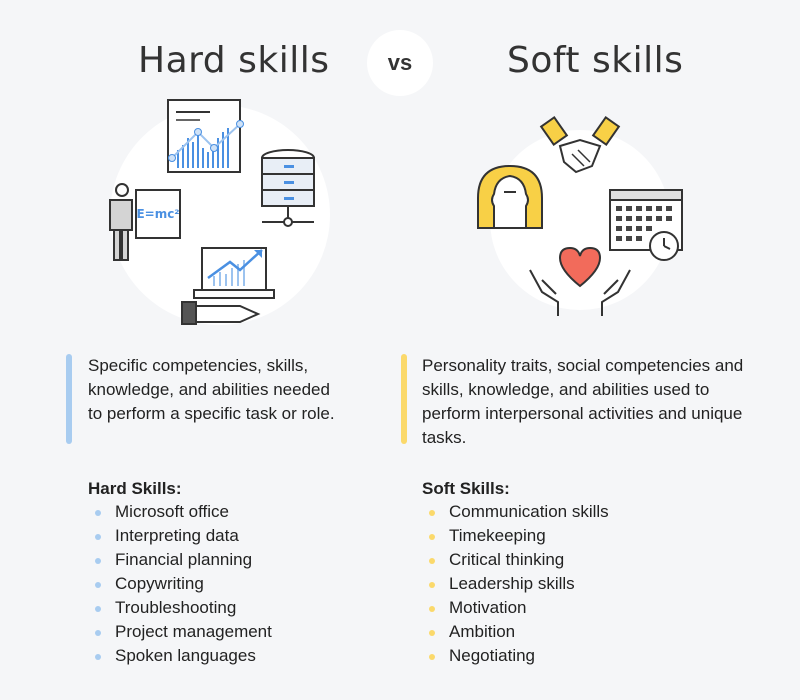 This screenshot has width=800, height=700. I want to click on list-item-label: Spoken languages, so click(185, 655).